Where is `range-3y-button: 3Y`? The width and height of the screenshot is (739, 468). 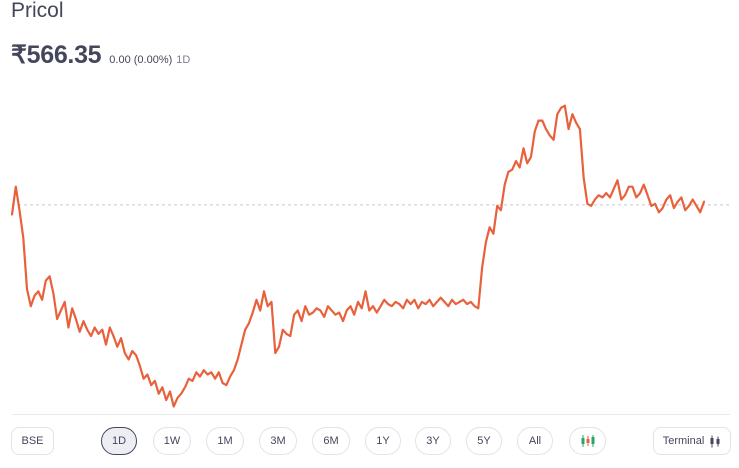
range-3y-button: 3Y is located at coordinates (433, 441).